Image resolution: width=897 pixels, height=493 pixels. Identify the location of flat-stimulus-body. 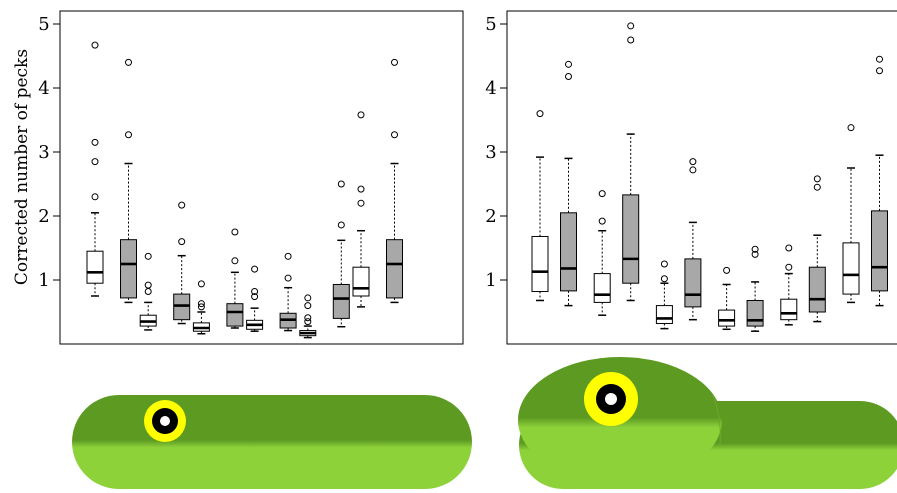
(272, 442).